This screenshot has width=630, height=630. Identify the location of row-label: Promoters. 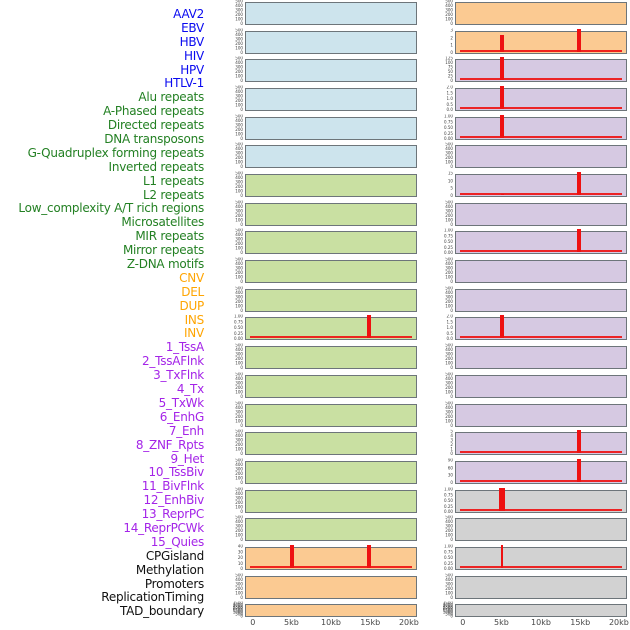
(174, 583).